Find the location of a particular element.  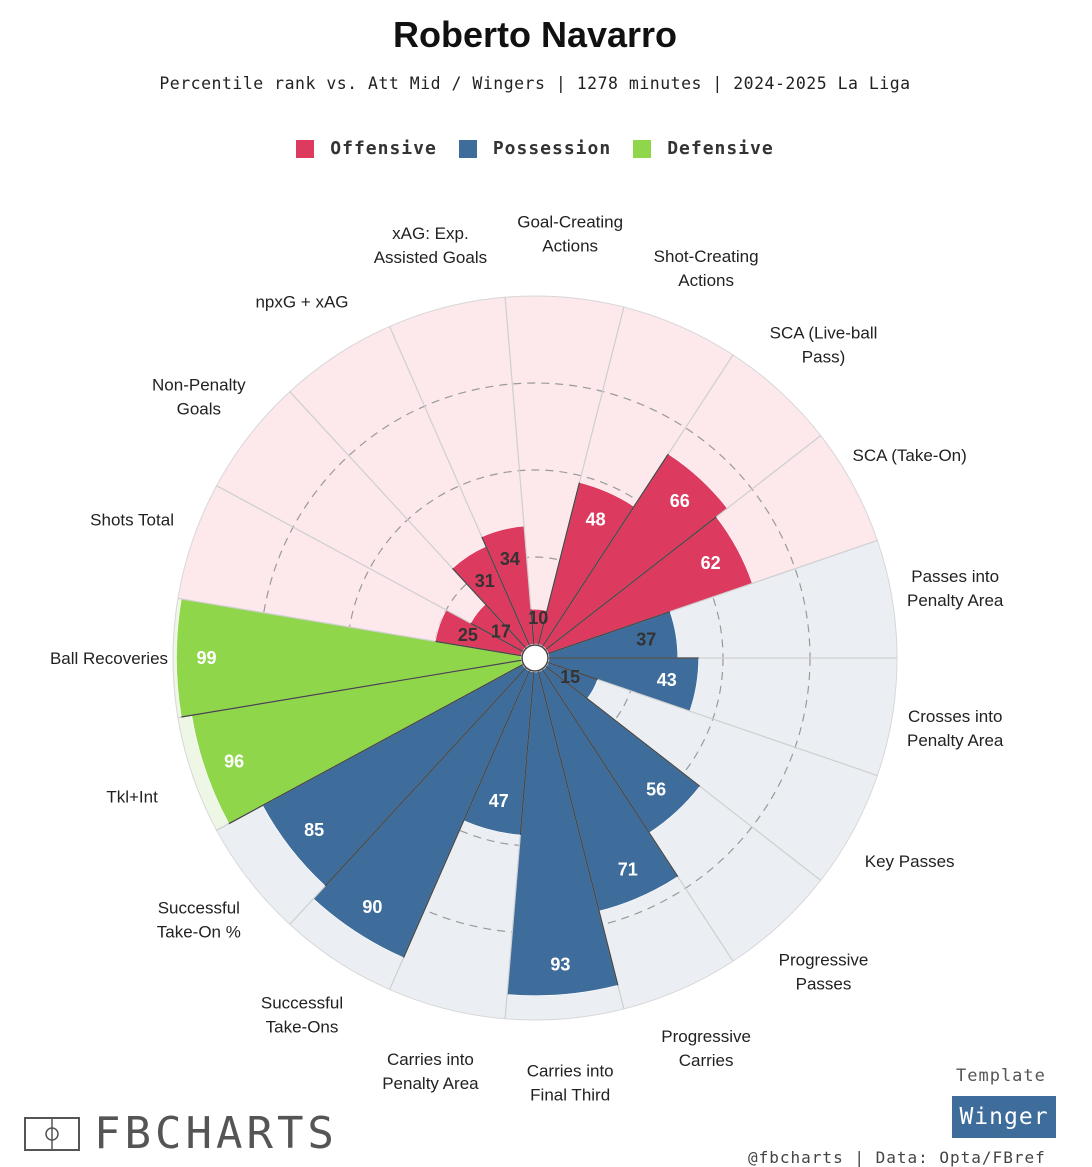

value-label-non-penalty-goals: 17 is located at coordinates (501, 631).